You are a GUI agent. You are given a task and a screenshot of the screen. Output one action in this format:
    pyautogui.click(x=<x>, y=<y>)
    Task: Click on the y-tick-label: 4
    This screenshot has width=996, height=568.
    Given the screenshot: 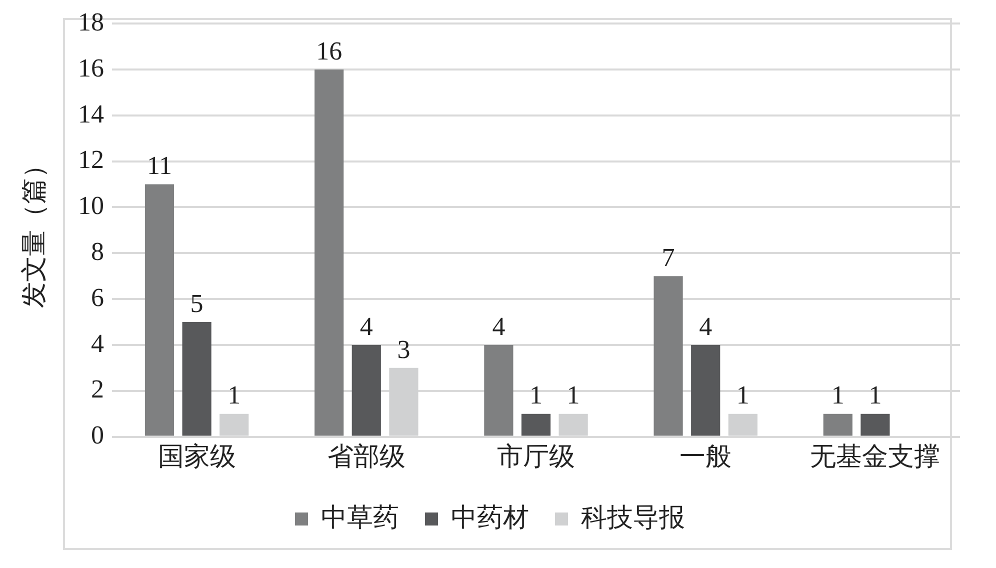 What is the action you would take?
    pyautogui.click(x=97, y=343)
    